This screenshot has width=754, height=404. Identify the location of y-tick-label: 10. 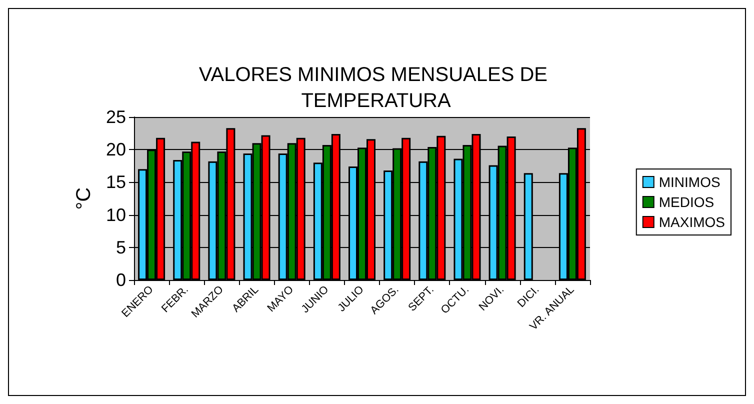
(116, 214).